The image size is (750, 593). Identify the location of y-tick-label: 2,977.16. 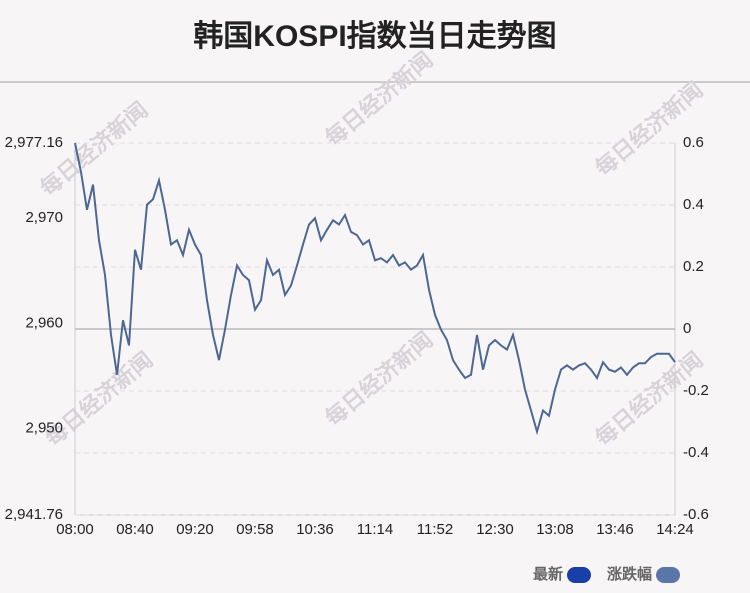
(34, 142).